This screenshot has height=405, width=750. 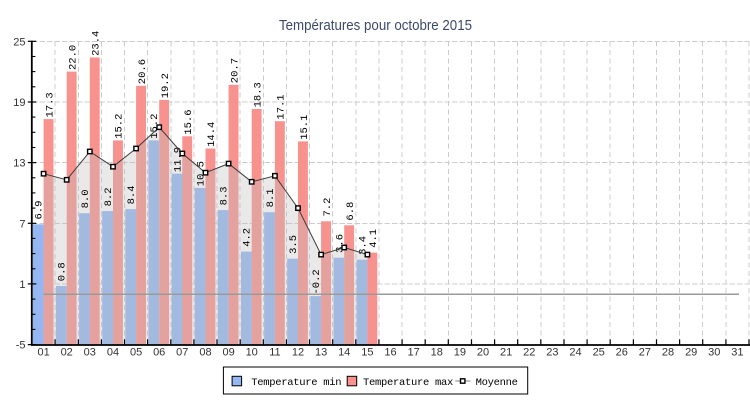 I want to click on svg-text: 07, so click(x=182, y=353).